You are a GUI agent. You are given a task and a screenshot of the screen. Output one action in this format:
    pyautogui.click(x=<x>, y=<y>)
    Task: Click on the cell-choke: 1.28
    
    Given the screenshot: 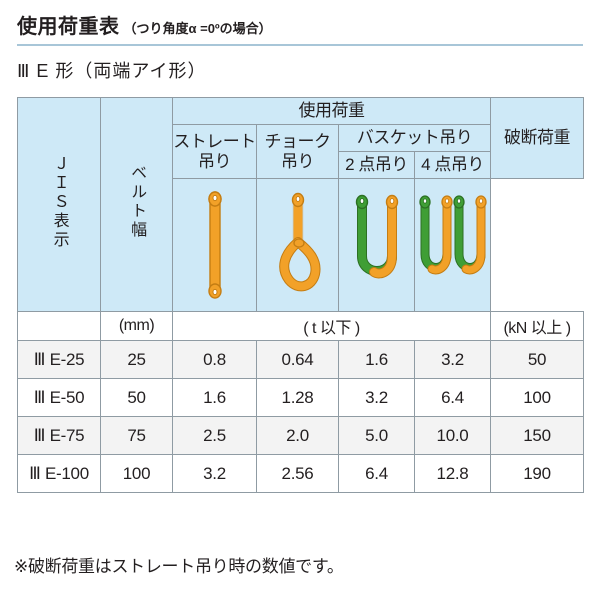 What is the action you would take?
    pyautogui.click(x=297, y=397)
    